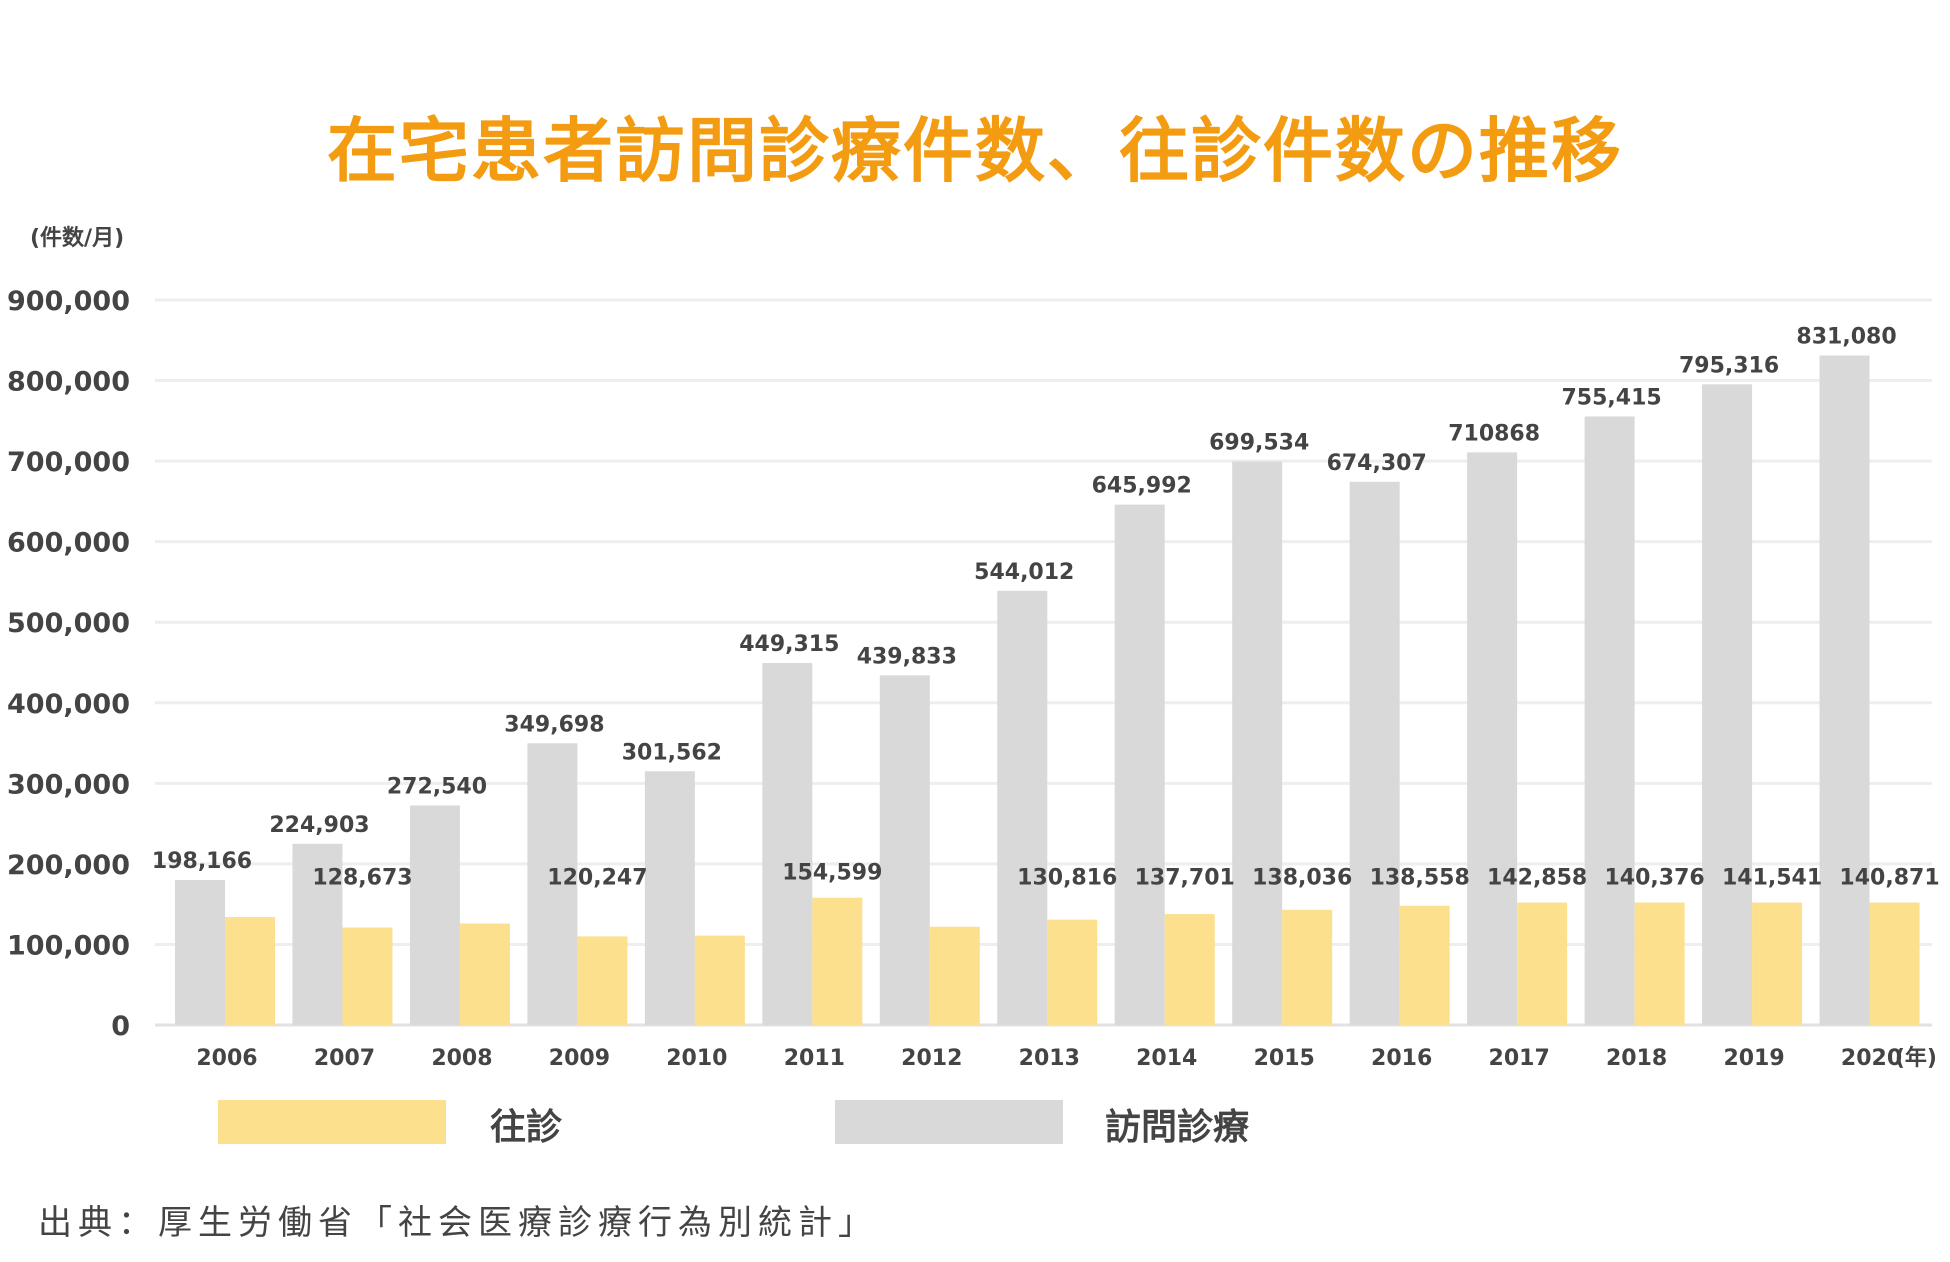 The width and height of the screenshot is (1950, 1262). I want to click on bar-oushin-2008, so click(484, 974).